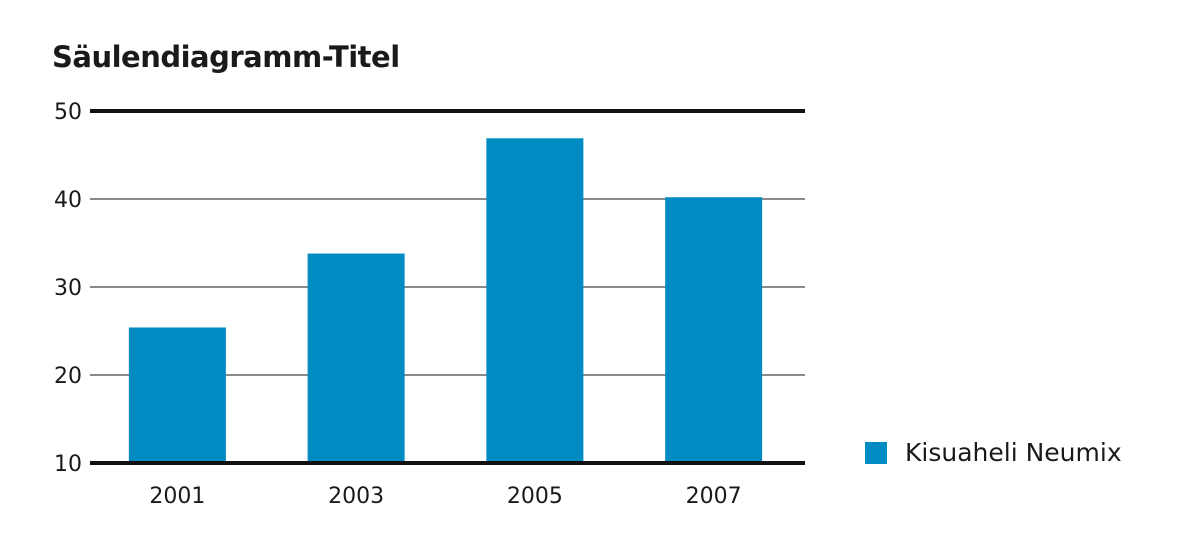 Image resolution: width=1200 pixels, height=540 pixels. What do you see at coordinates (714, 496) in the screenshot?
I see `x-tick-label: 2007` at bounding box center [714, 496].